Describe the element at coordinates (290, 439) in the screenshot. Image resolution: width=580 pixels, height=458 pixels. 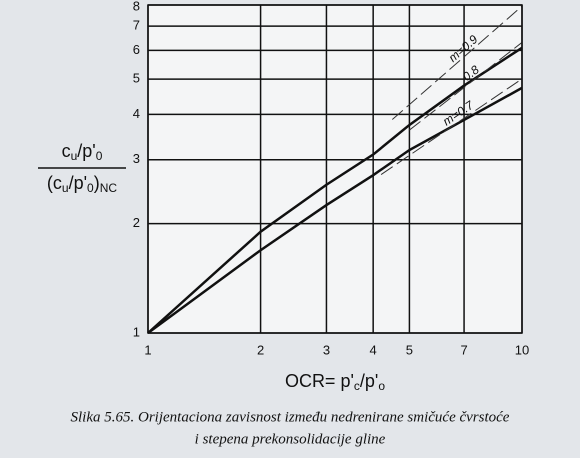
I see `caption-line: i stepena prekonsolidacije gline` at that location.